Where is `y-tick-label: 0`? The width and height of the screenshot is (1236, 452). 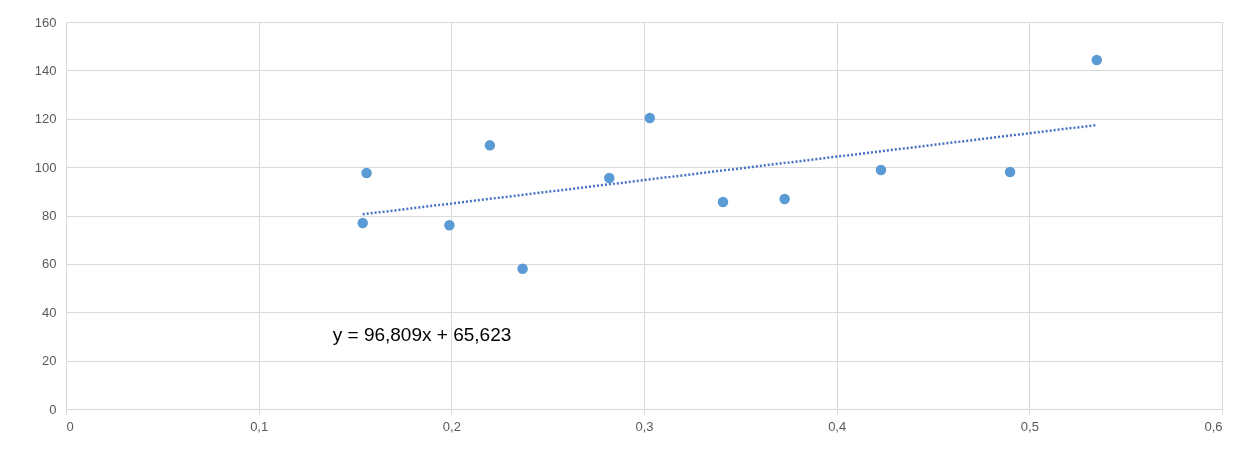
y-tick-label: 0 is located at coordinates (53, 409).